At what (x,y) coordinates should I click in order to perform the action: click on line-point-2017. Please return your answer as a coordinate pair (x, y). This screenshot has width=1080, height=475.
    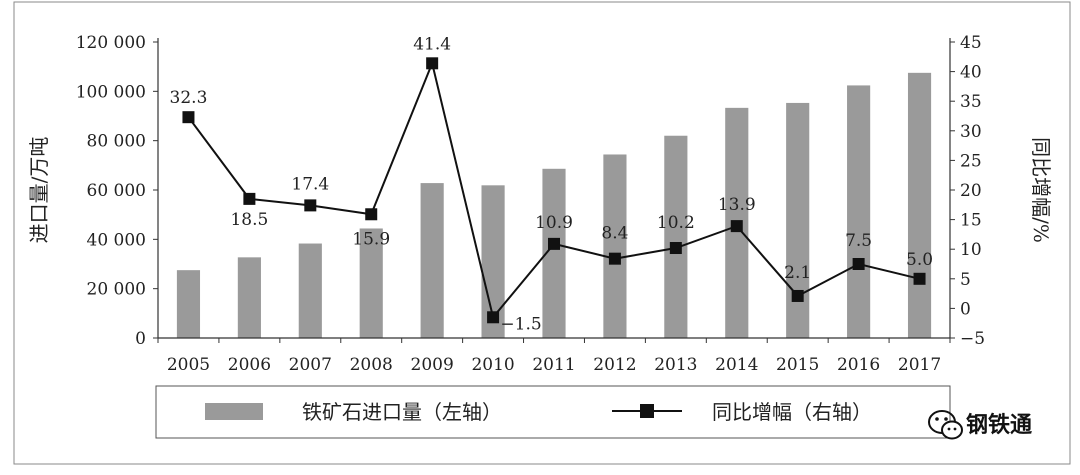
    Looking at the image, I should click on (919, 278).